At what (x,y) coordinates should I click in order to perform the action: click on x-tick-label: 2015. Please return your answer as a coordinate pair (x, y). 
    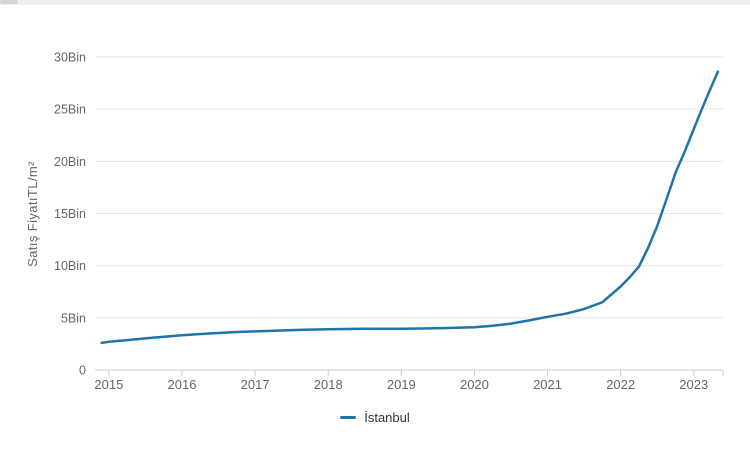
    Looking at the image, I should click on (108, 384).